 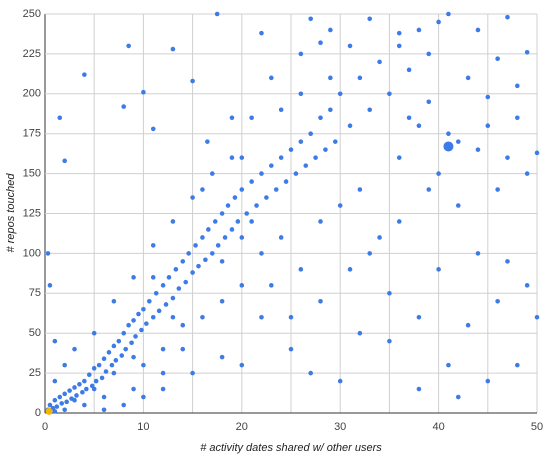 I want to click on y-tick-label: 0, so click(x=38, y=413).